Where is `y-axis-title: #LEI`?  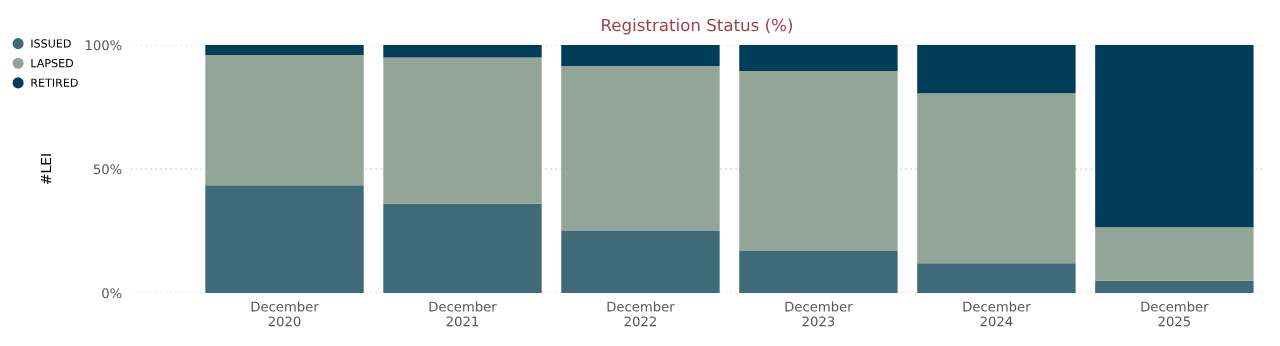 y-axis-title: #LEI is located at coordinates (46, 169).